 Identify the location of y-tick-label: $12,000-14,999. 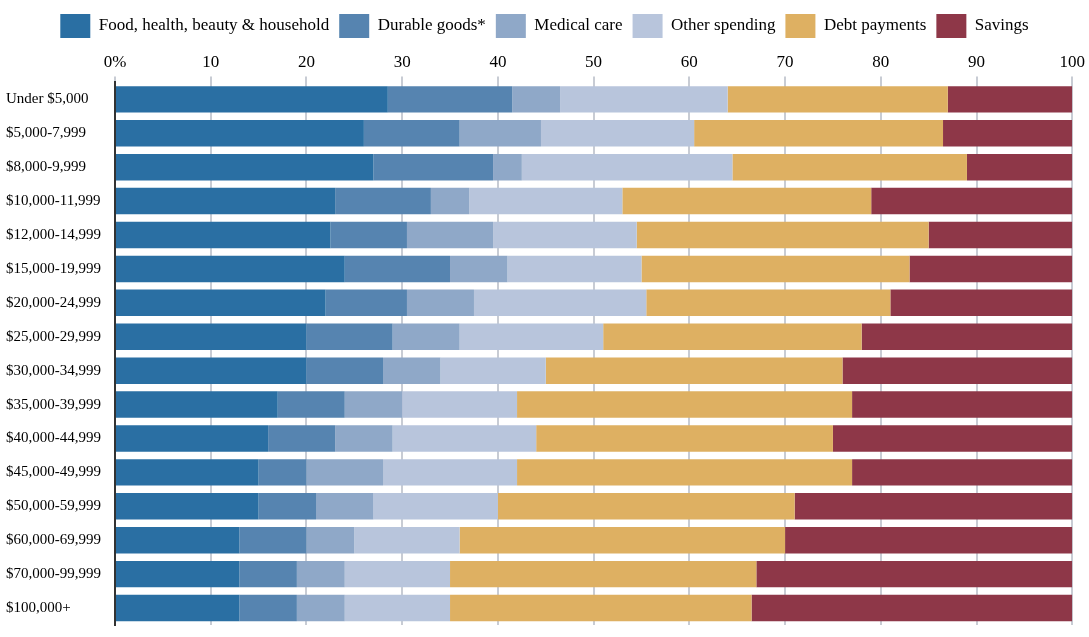
(53, 233).